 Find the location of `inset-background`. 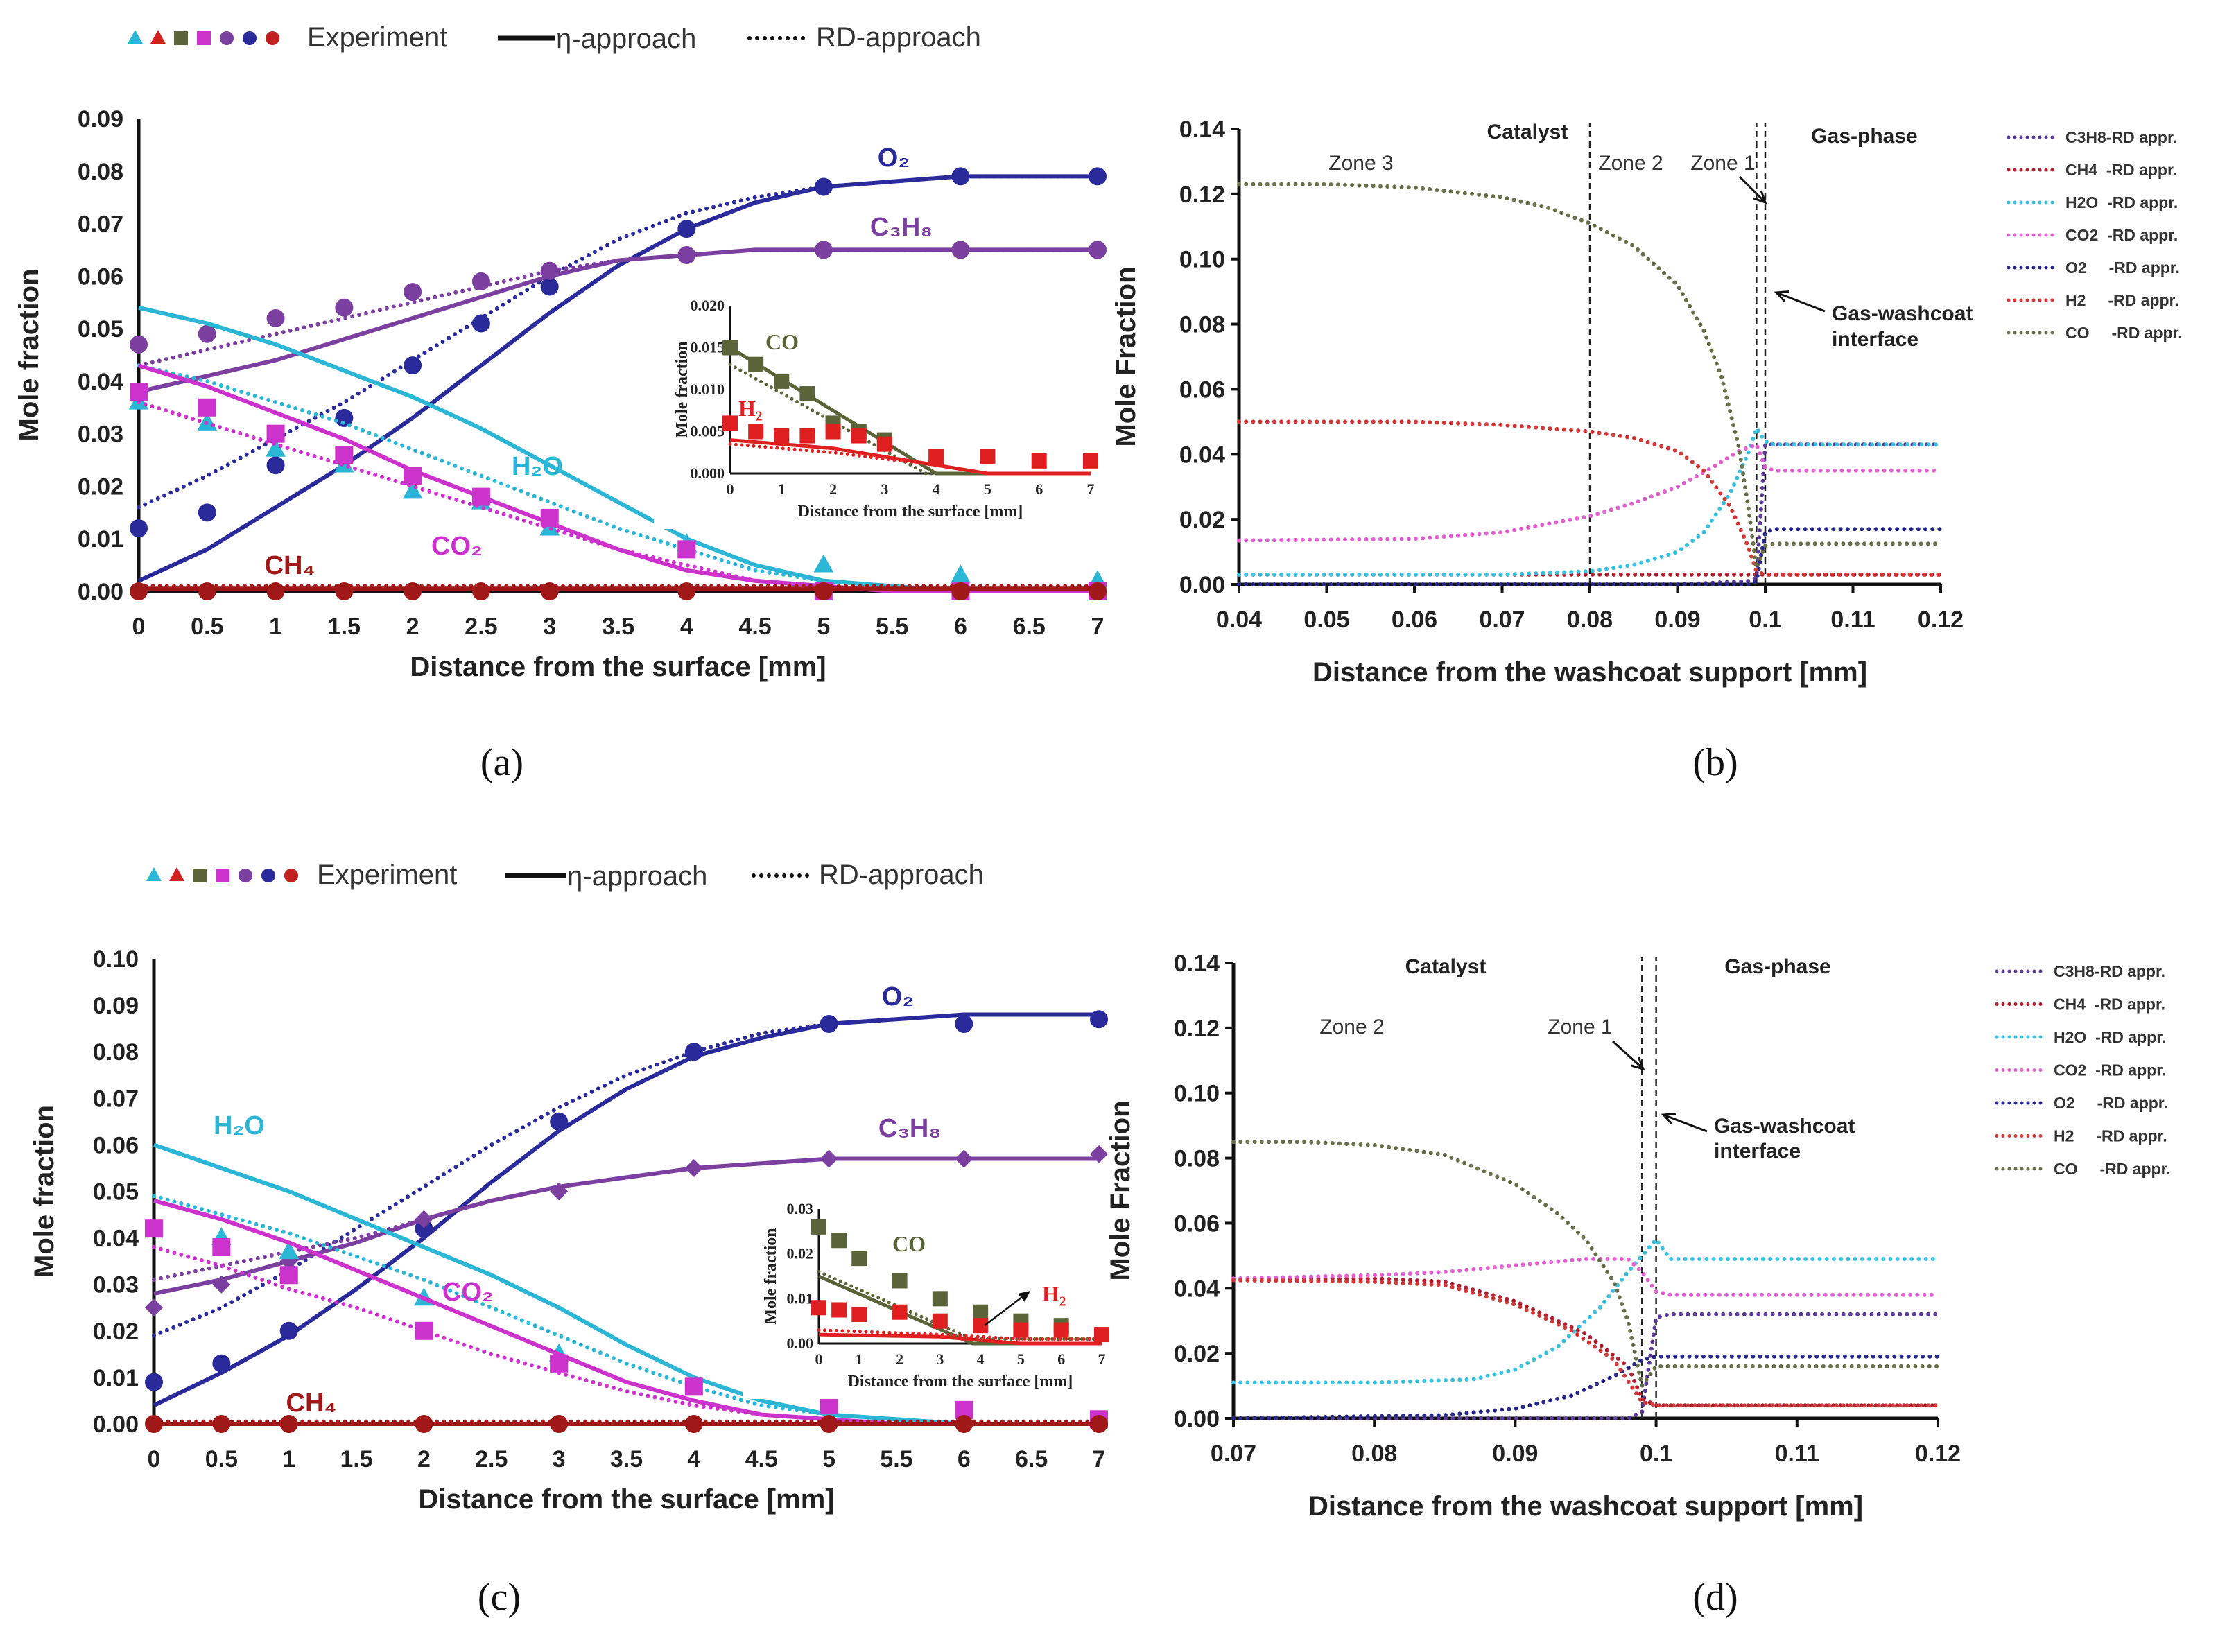

inset-background is located at coordinates (930, 1297).